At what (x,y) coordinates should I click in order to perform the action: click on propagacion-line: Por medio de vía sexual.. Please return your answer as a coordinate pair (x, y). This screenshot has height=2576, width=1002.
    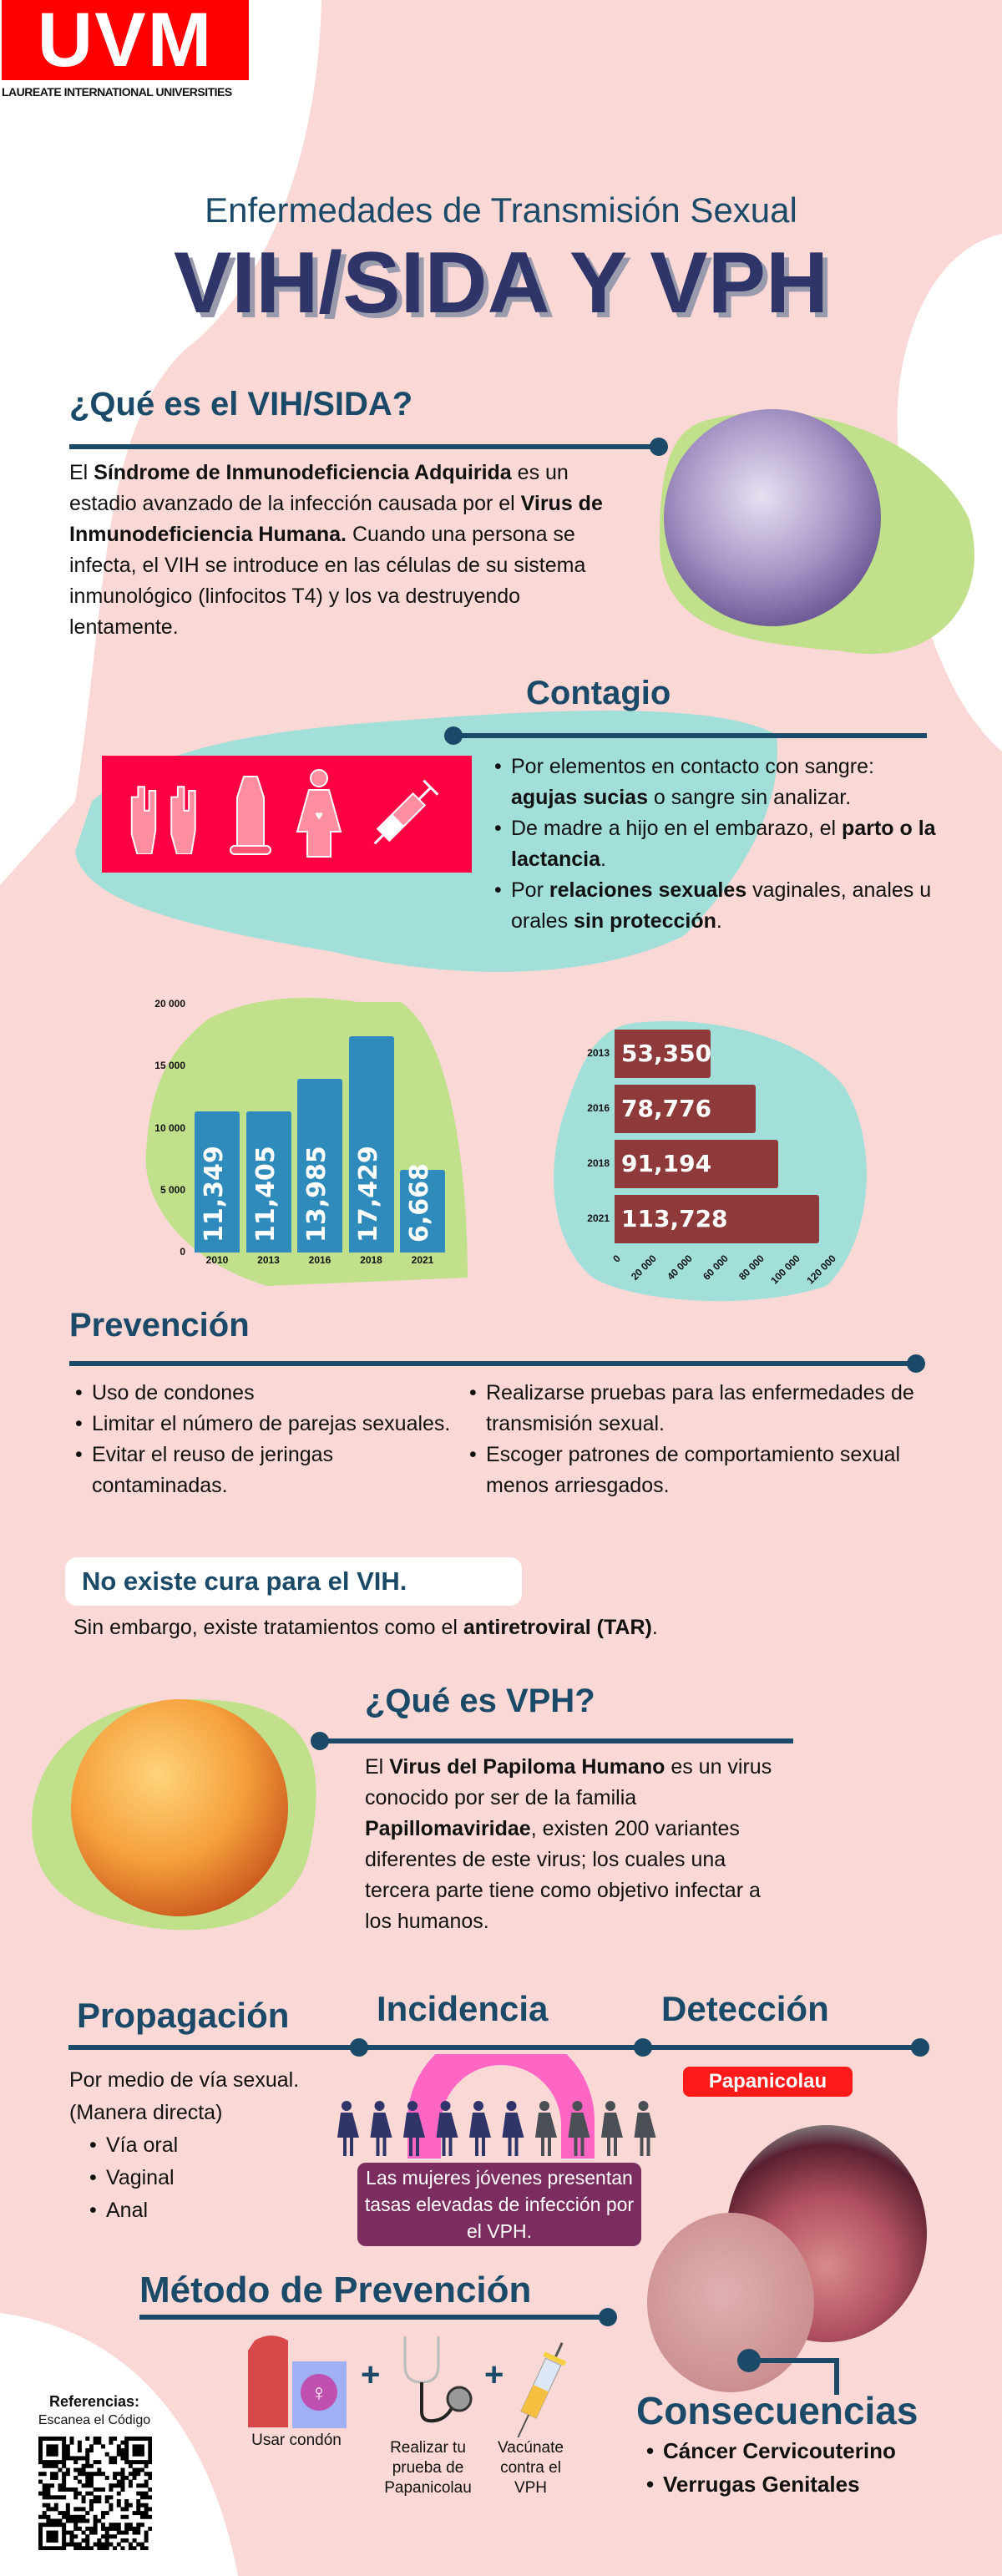
    Looking at the image, I should click on (184, 2080).